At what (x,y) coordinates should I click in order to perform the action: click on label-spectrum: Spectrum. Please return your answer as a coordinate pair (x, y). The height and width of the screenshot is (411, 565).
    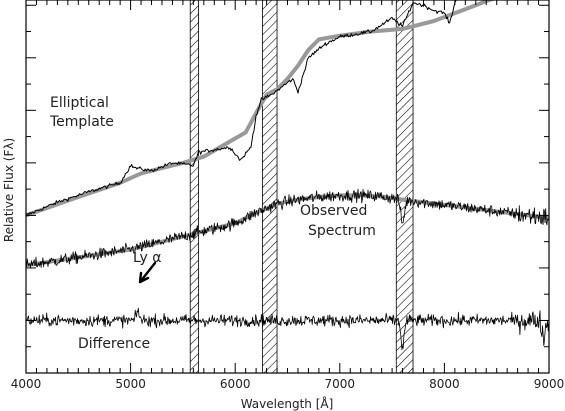
    Looking at the image, I should click on (342, 231).